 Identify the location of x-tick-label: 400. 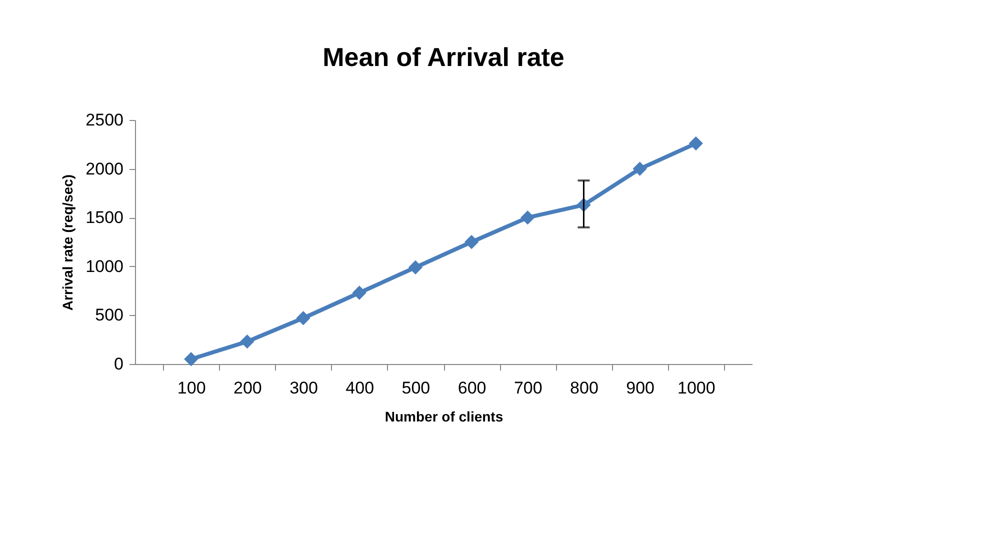
(360, 388).